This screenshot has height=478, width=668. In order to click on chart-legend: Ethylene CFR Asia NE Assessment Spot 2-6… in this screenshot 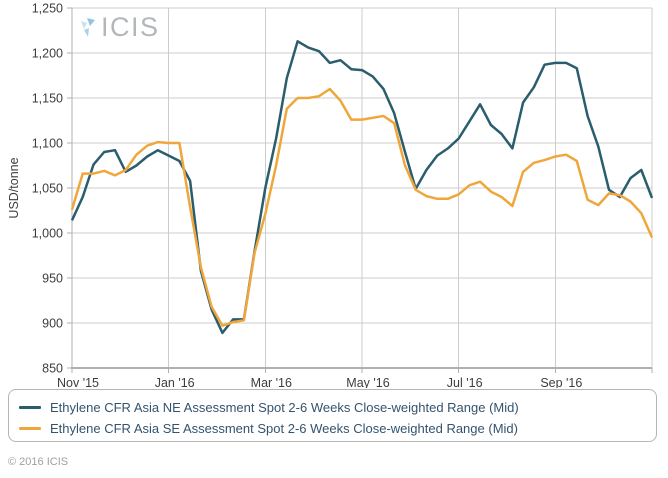, I will do `click(332, 415)`.